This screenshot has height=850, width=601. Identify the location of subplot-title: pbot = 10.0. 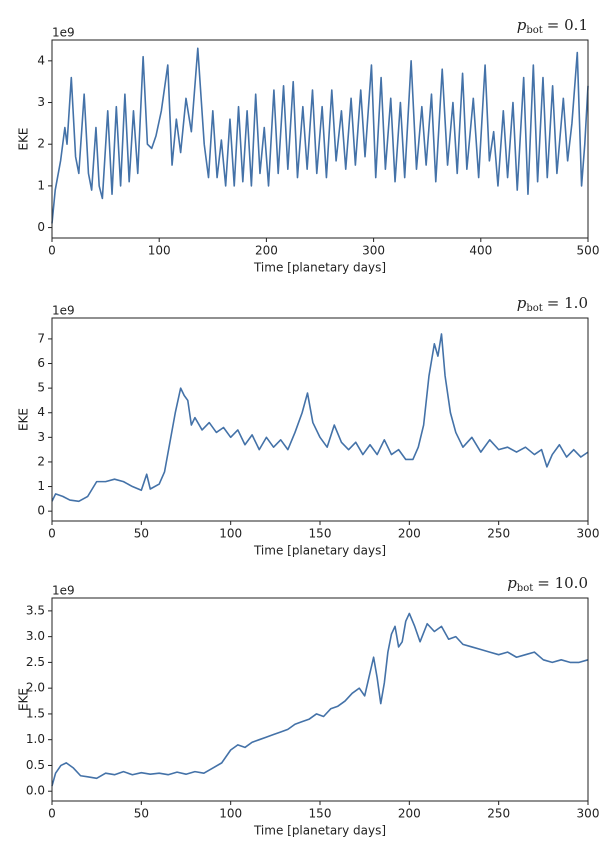
(547, 584).